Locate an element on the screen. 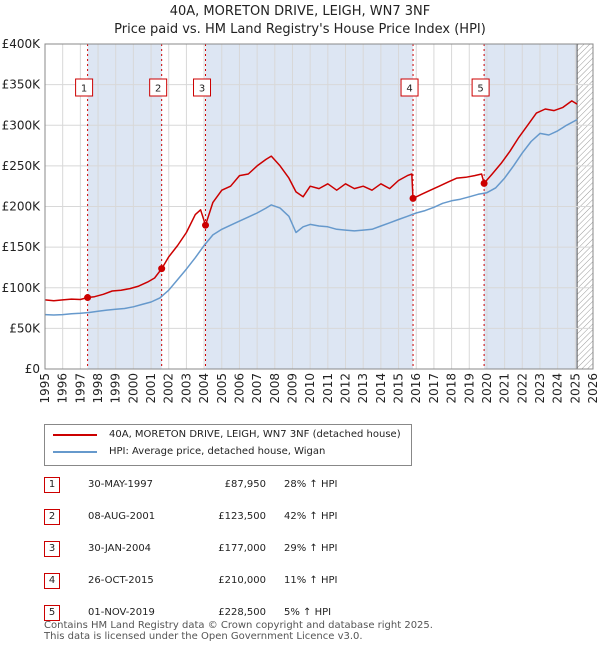 The width and height of the screenshot is (600, 650). x-tick-label: 2009 is located at coordinates (292, 388).